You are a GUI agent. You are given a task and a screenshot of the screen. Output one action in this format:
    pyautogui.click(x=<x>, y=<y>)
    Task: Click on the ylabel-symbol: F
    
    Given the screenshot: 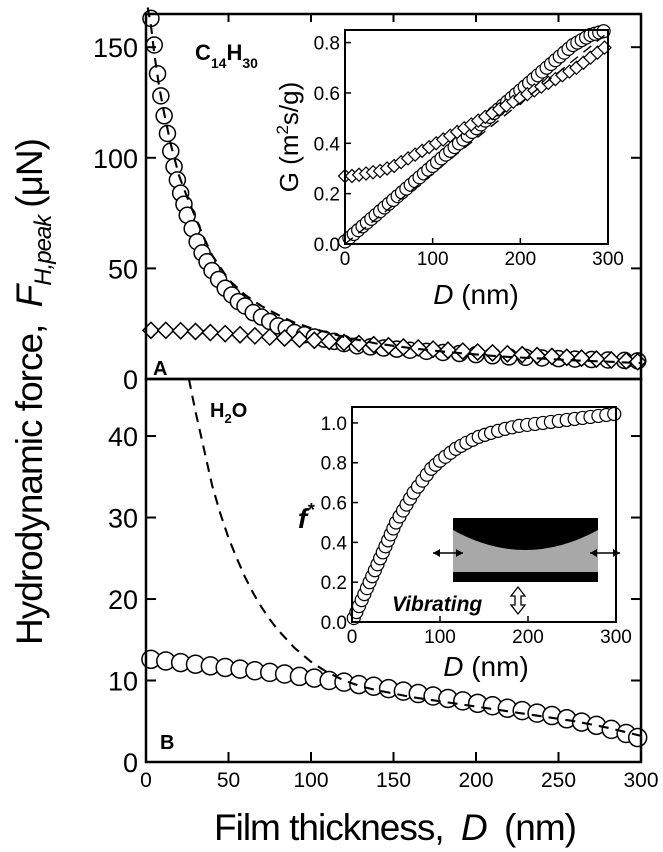 What is the action you would take?
    pyautogui.click(x=29, y=294)
    